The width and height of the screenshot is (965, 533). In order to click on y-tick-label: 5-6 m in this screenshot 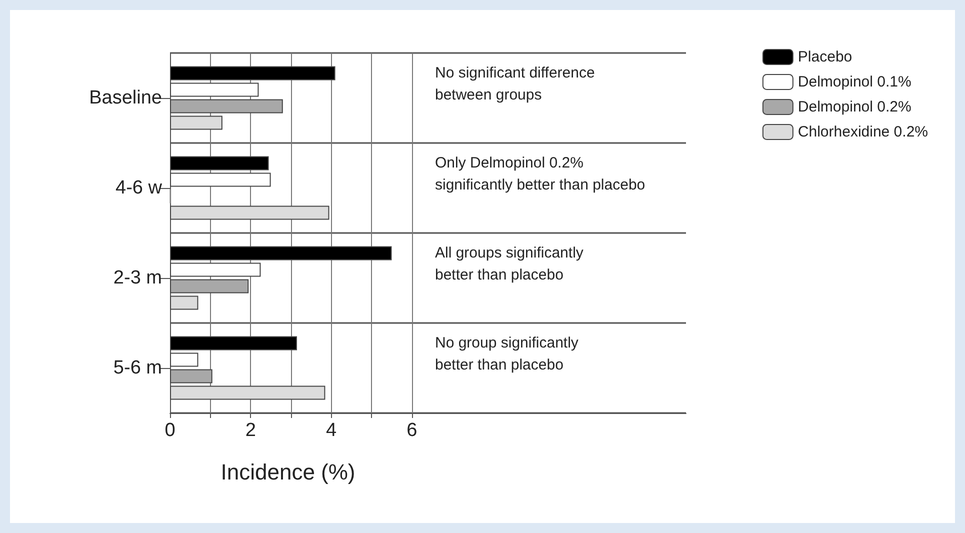, I will do `click(137, 368)`.